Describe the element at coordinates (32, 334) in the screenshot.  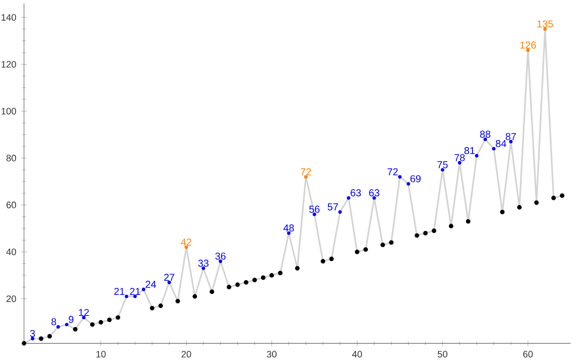
I see `data-label: 3` at that location.